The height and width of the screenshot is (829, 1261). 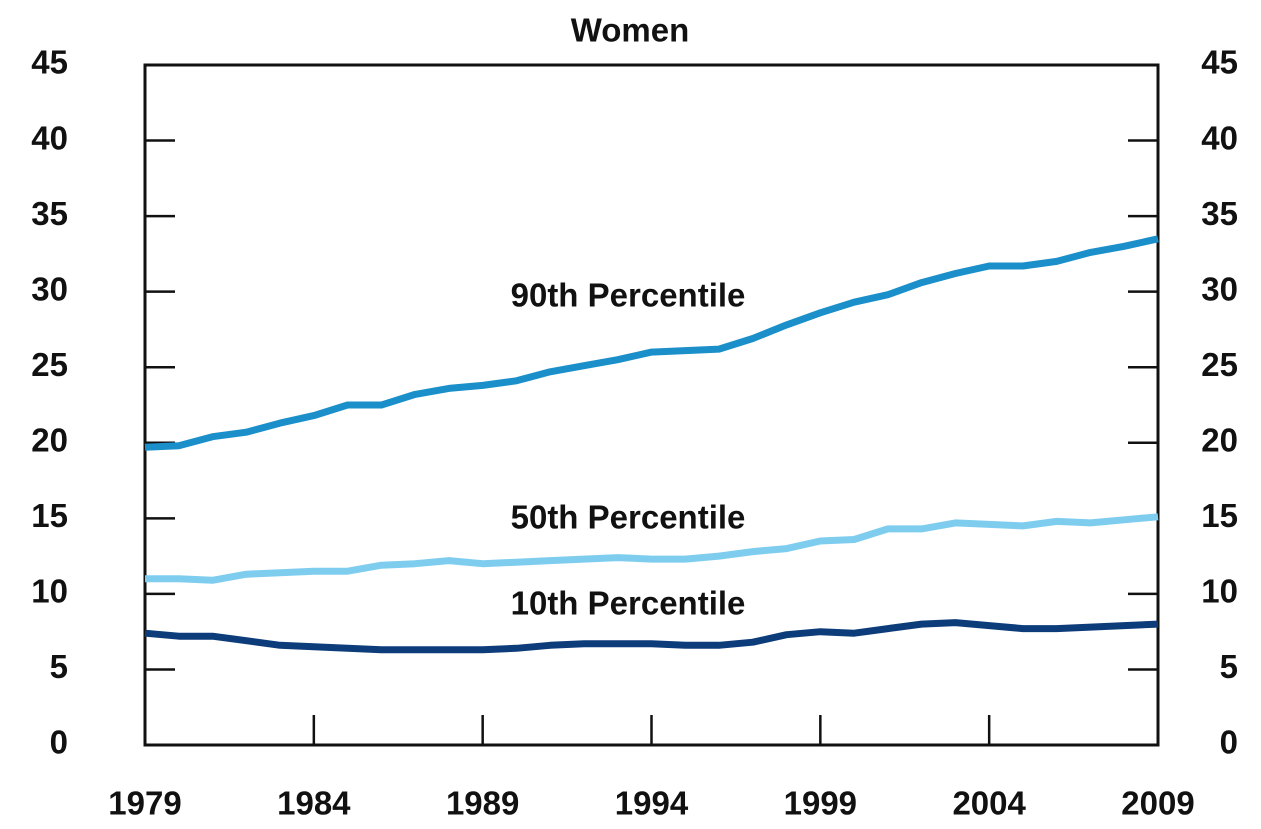 What do you see at coordinates (1219, 137) in the screenshot?
I see `y2-tick-label: 40` at bounding box center [1219, 137].